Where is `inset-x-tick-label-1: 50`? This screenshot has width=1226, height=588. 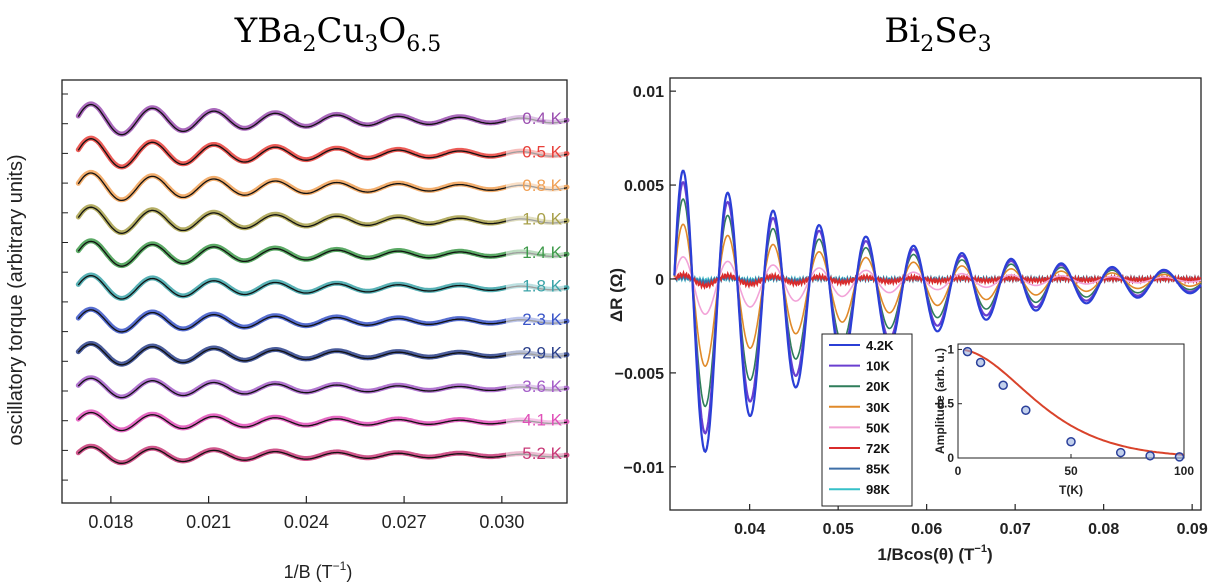 inset-x-tick-label-1: 50 is located at coordinates (1071, 471).